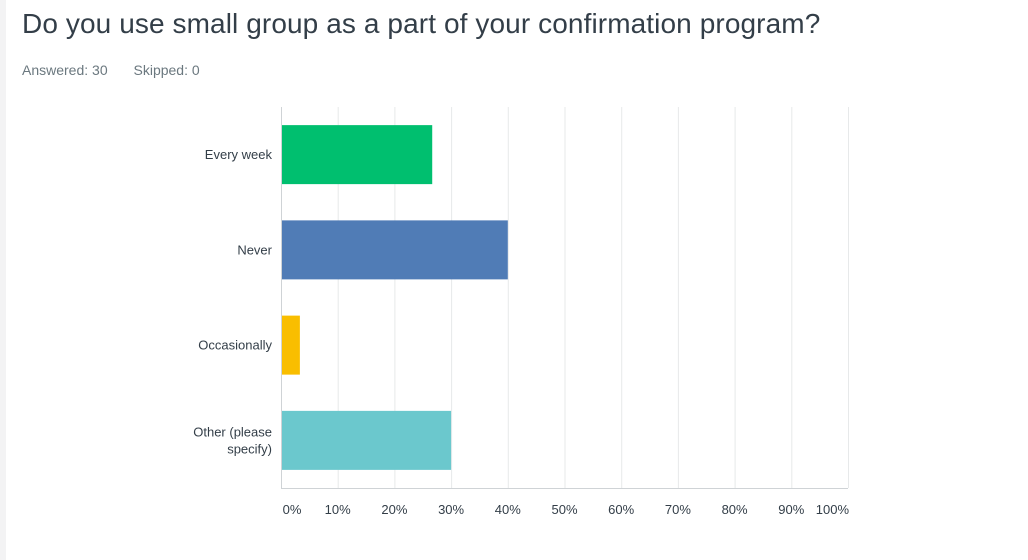  Describe the element at coordinates (833, 509) in the screenshot. I see `x-tick-label: 100%` at that location.